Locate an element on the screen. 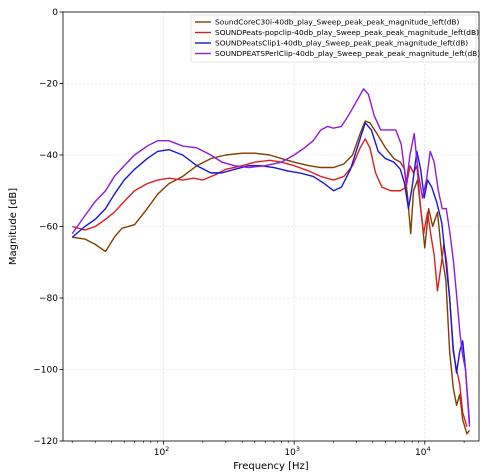 Image resolution: width=500 pixels, height=475 pixels. y-tick-label: 0 is located at coordinates (55, 13).